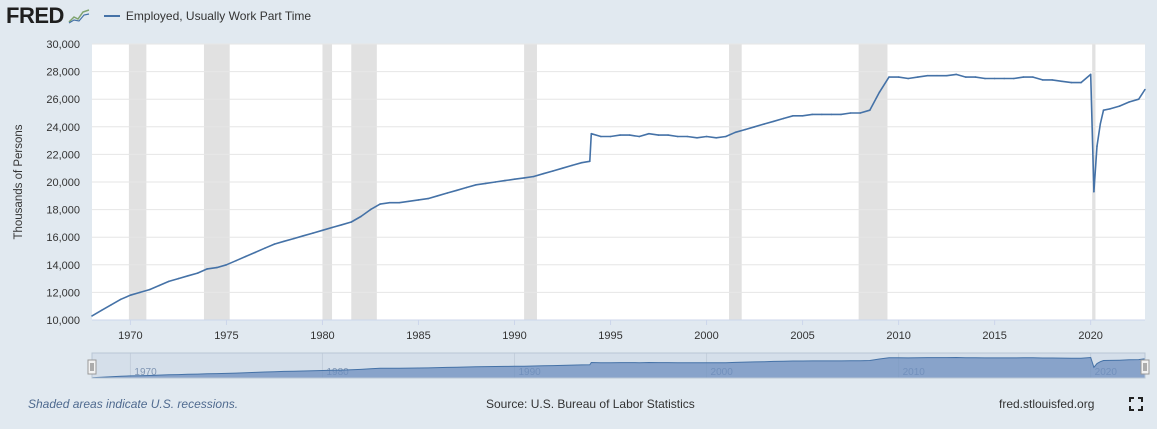 Image resolution: width=1157 pixels, height=429 pixels. I want to click on x-tick-label: 2005, so click(802, 336).